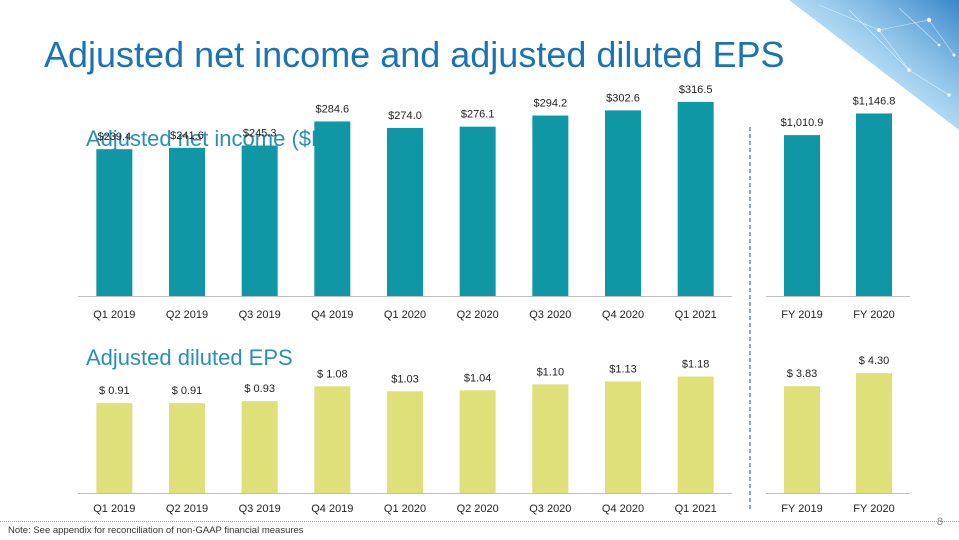  I want to click on data-label: $316.5, so click(696, 90).